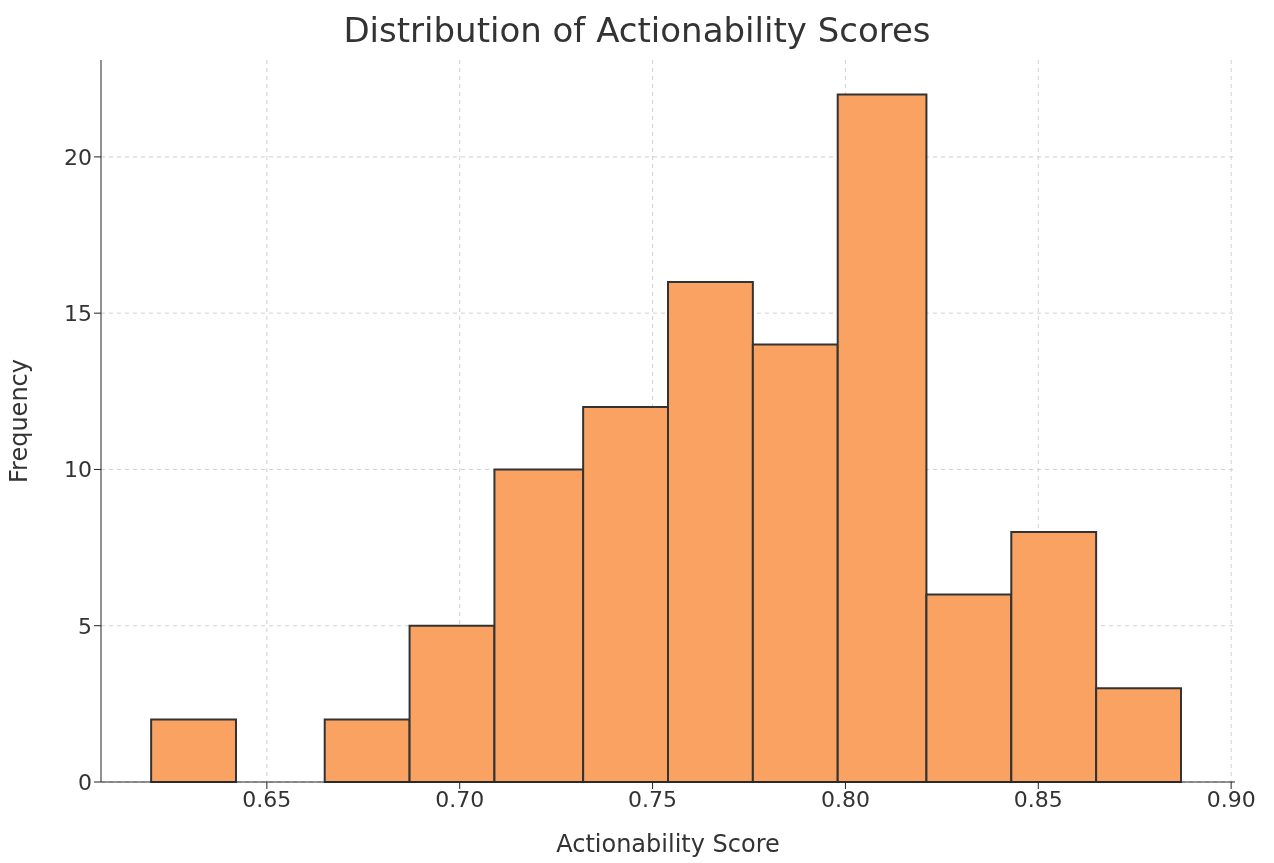 This screenshot has height=863, width=1274. I want to click on x-tick-label: 0.65, so click(267, 799).